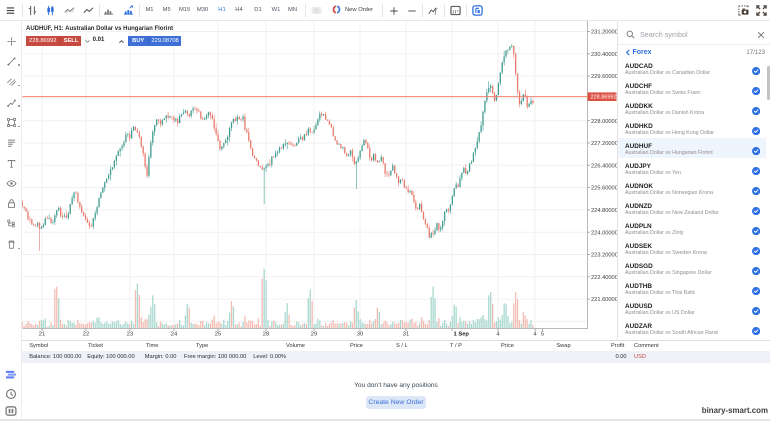 Image resolution: width=770 pixels, height=421 pixels. What do you see at coordinates (604, 144) in the screenshot?
I see `svg-text: 227.20000` at bounding box center [604, 144].